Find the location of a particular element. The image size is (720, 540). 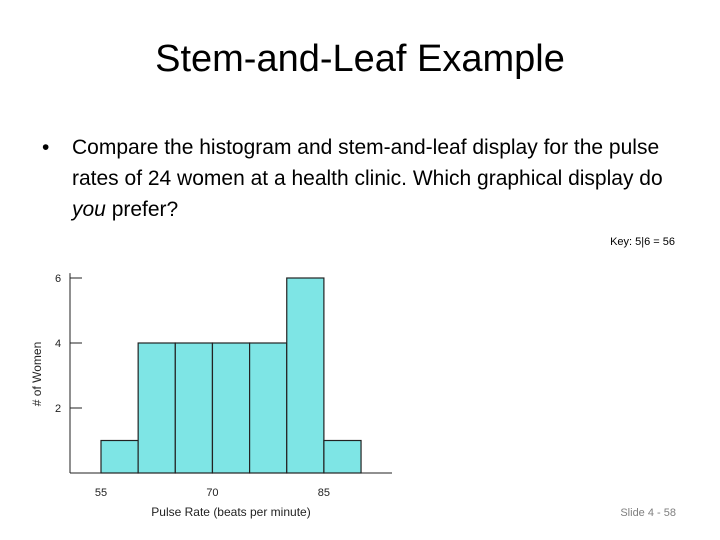

x-tick-label-55: 55 is located at coordinates (101, 493).